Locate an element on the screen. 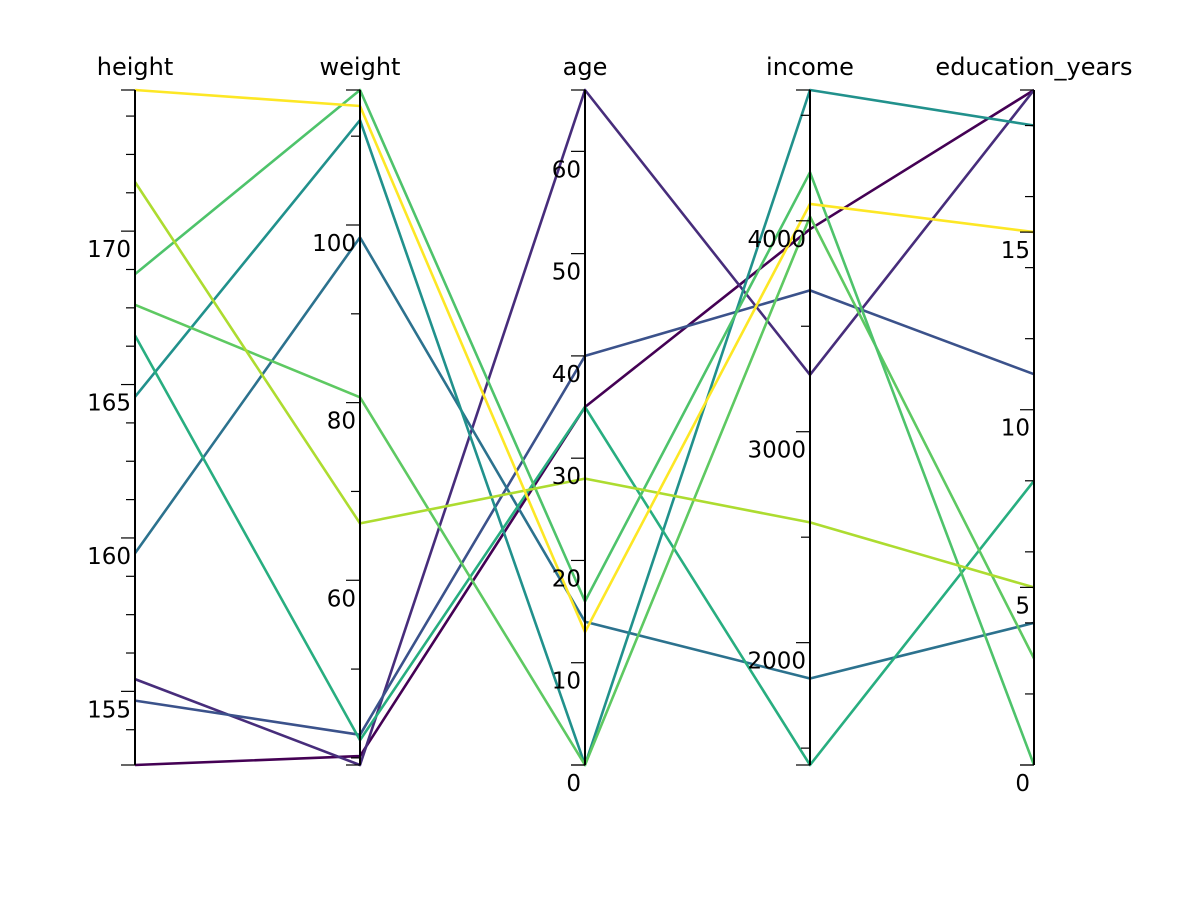 The height and width of the screenshot is (905, 1200). axis-title-income: income is located at coordinates (810, 67).